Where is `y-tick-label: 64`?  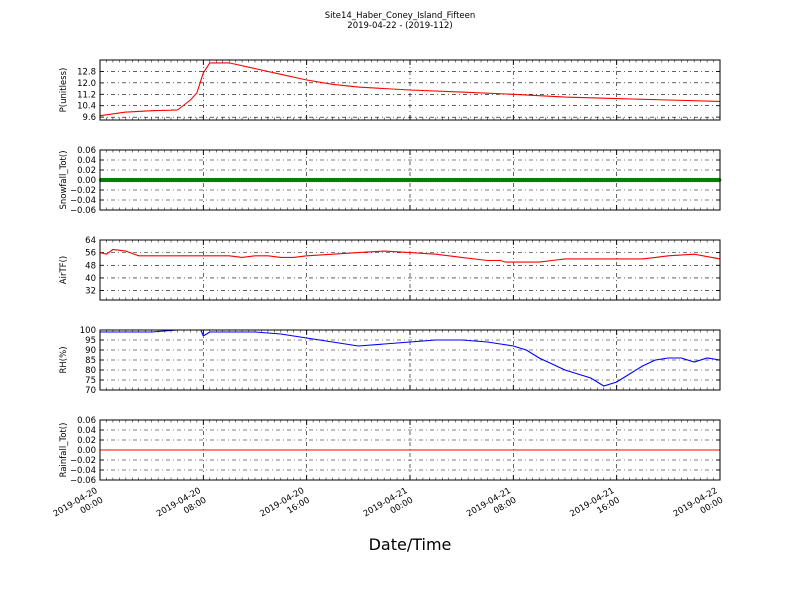
y-tick-label: 64 is located at coordinates (90, 241).